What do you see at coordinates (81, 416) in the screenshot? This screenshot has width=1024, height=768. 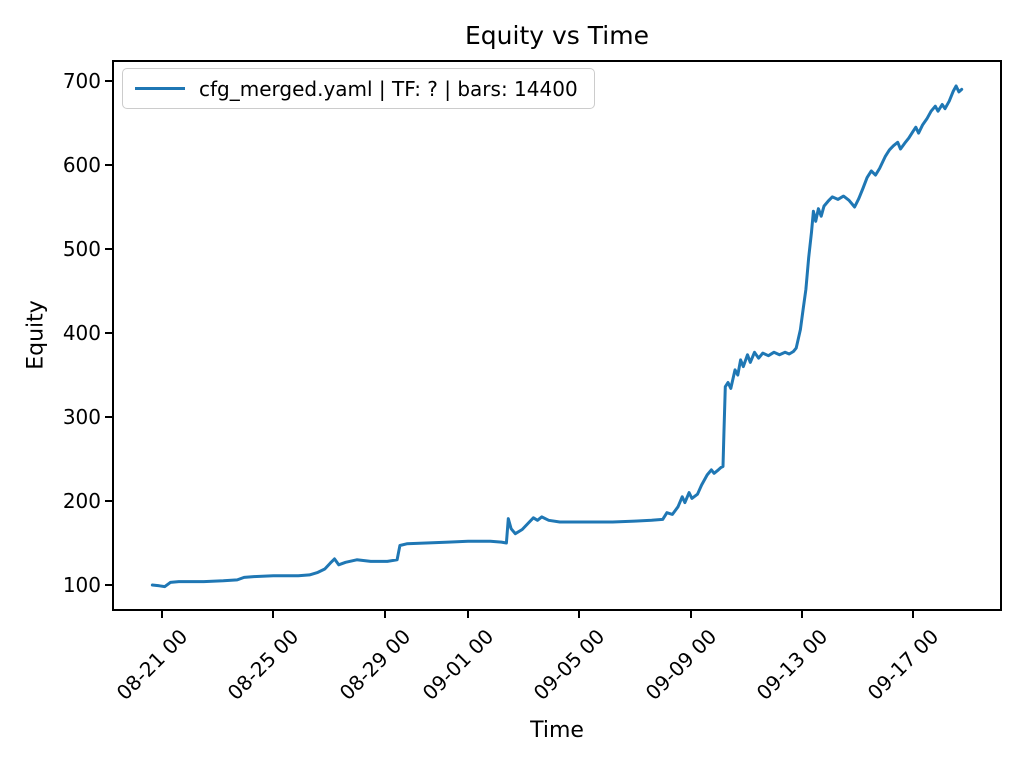 I see `y-tick-label: 300` at bounding box center [81, 416].